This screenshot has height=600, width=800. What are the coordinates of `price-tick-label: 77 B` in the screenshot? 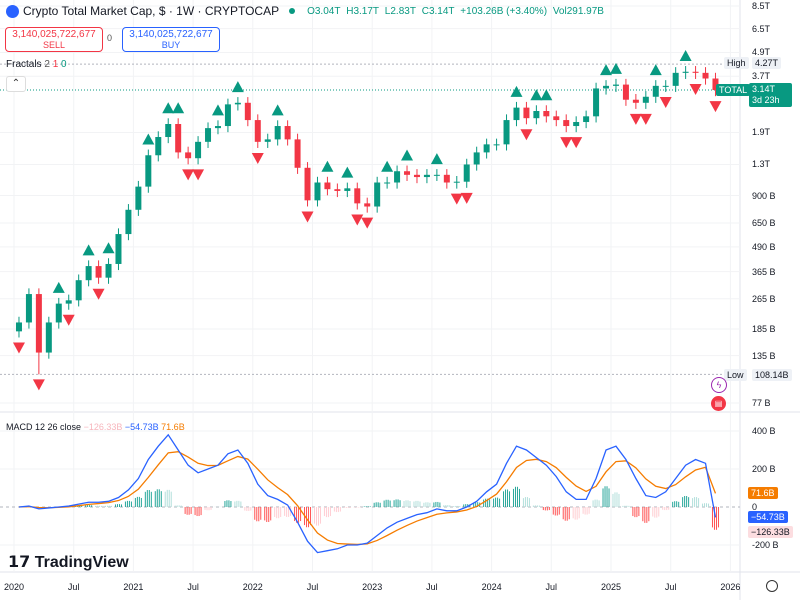 It's located at (761, 403).